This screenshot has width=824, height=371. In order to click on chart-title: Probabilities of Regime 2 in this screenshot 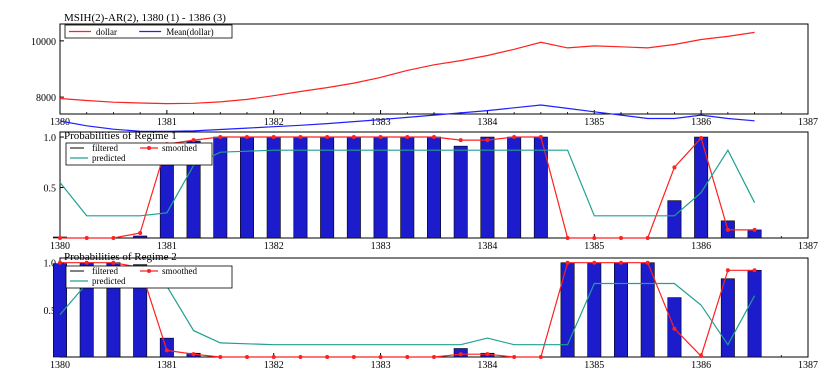, I will do `click(120, 257)`.